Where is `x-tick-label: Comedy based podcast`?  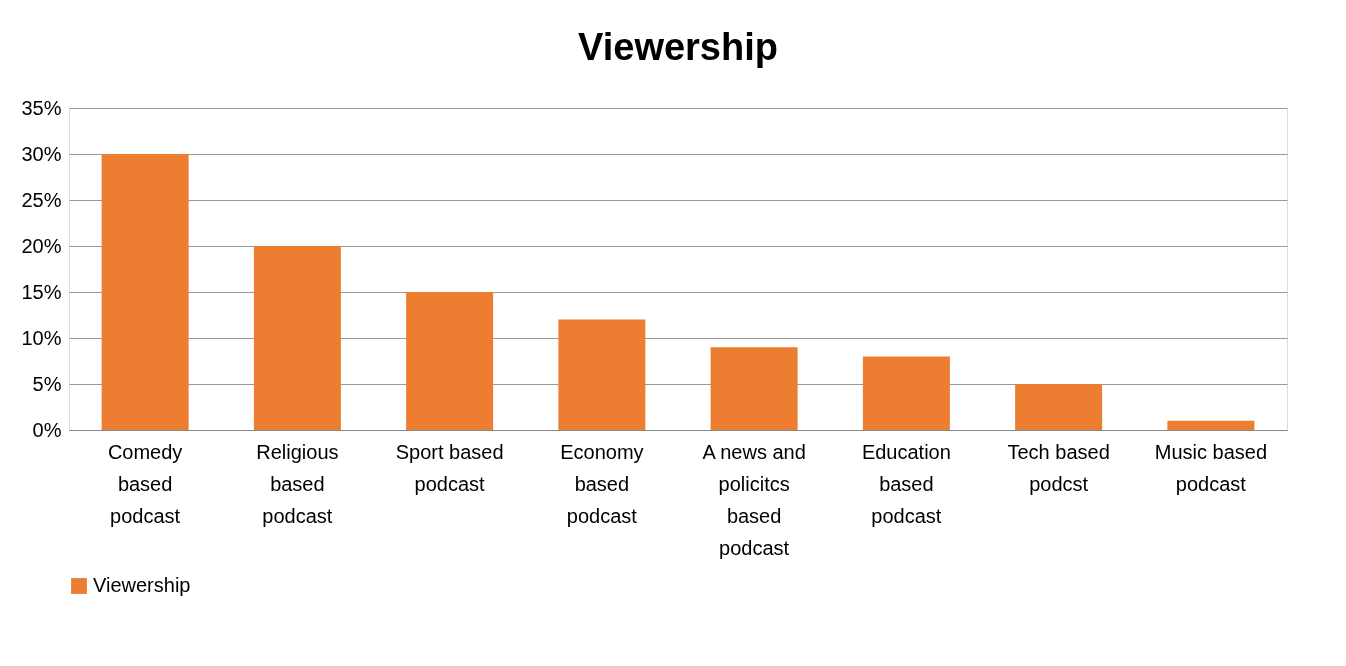 x-tick-label: Comedy based podcast is located at coordinates (145, 483).